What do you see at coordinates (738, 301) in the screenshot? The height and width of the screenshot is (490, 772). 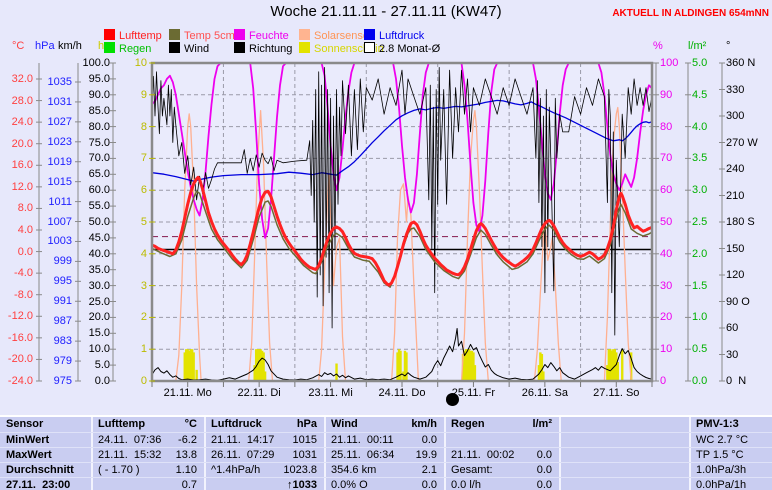 I see `axis-tick-label-direction: 90 O` at bounding box center [738, 301].